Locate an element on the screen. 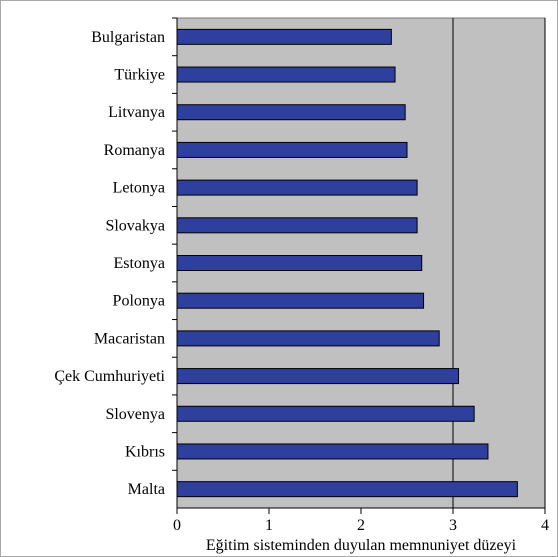  category-label: Polonya is located at coordinates (139, 301).